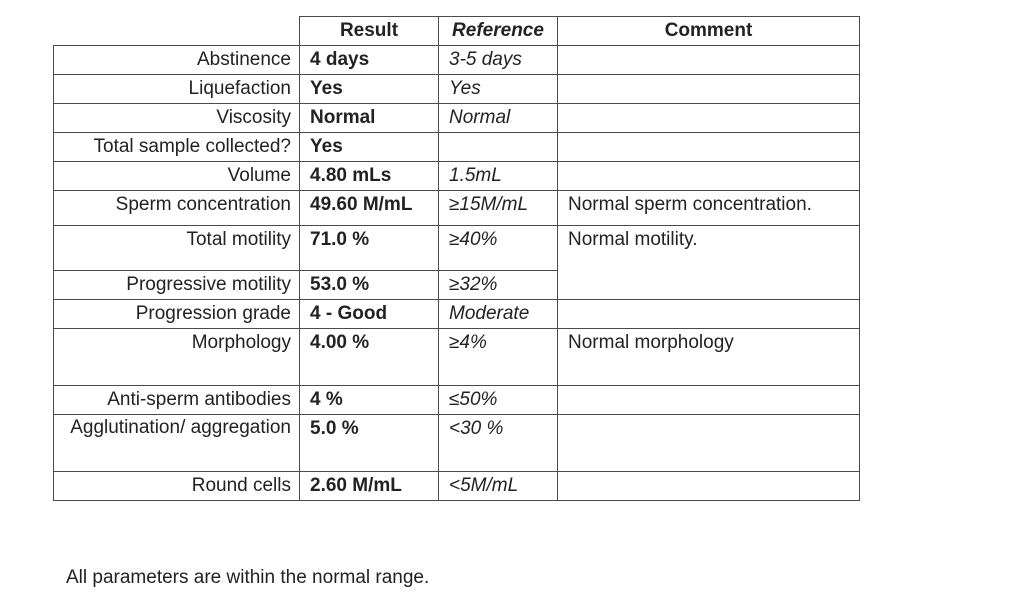 The width and height of the screenshot is (1022, 600). What do you see at coordinates (176, 486) in the screenshot?
I see `row-label: Round cells` at bounding box center [176, 486].